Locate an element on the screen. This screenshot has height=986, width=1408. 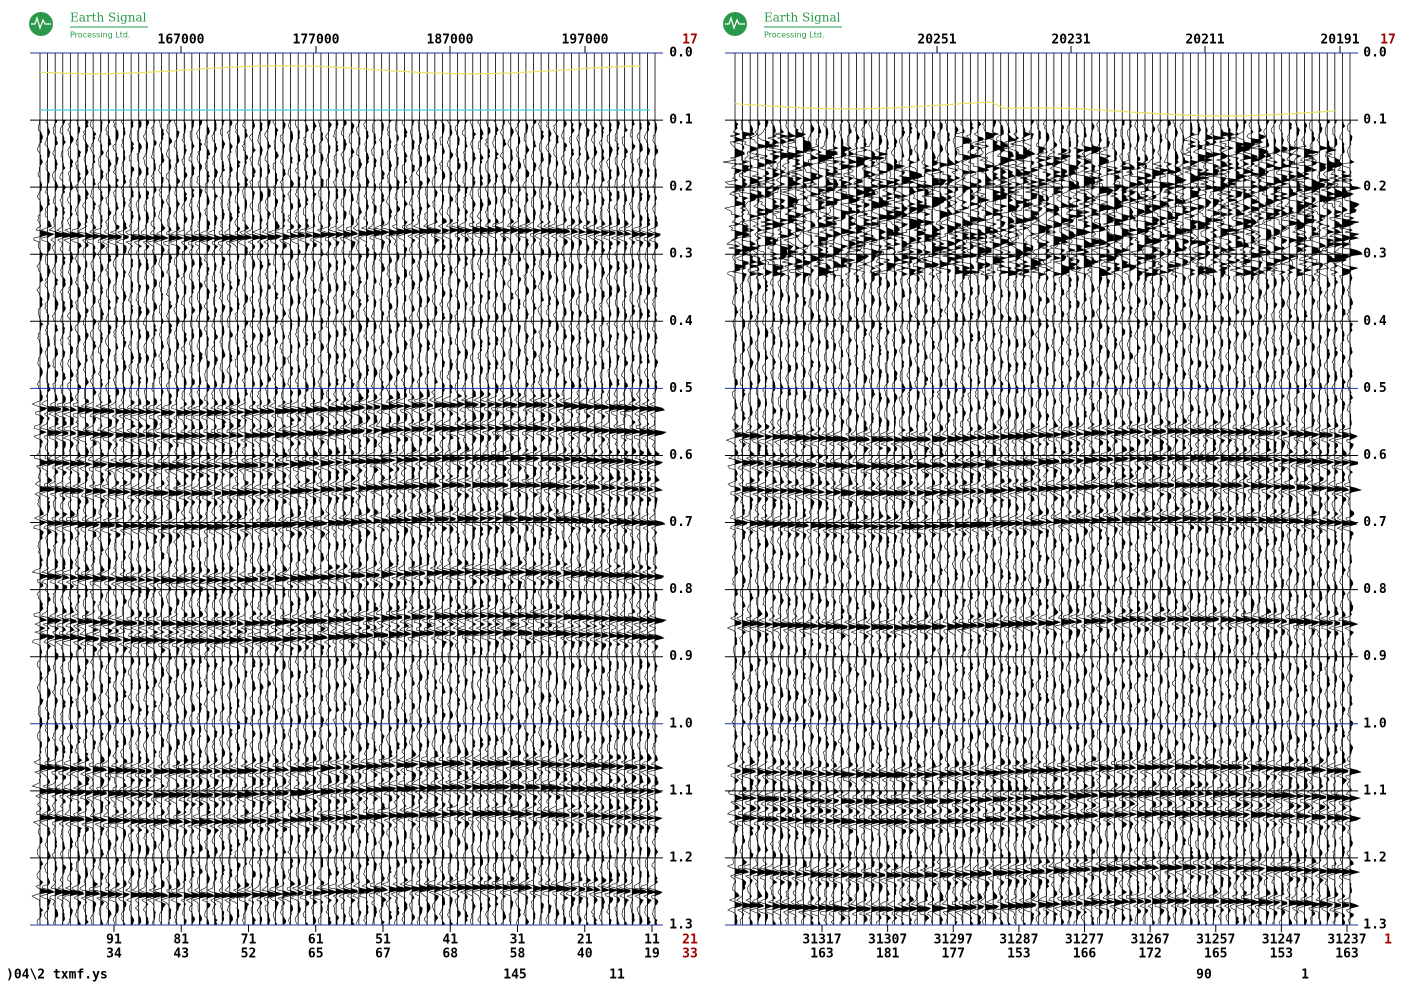
trace-label-1: 31237 is located at coordinates (1346, 940).